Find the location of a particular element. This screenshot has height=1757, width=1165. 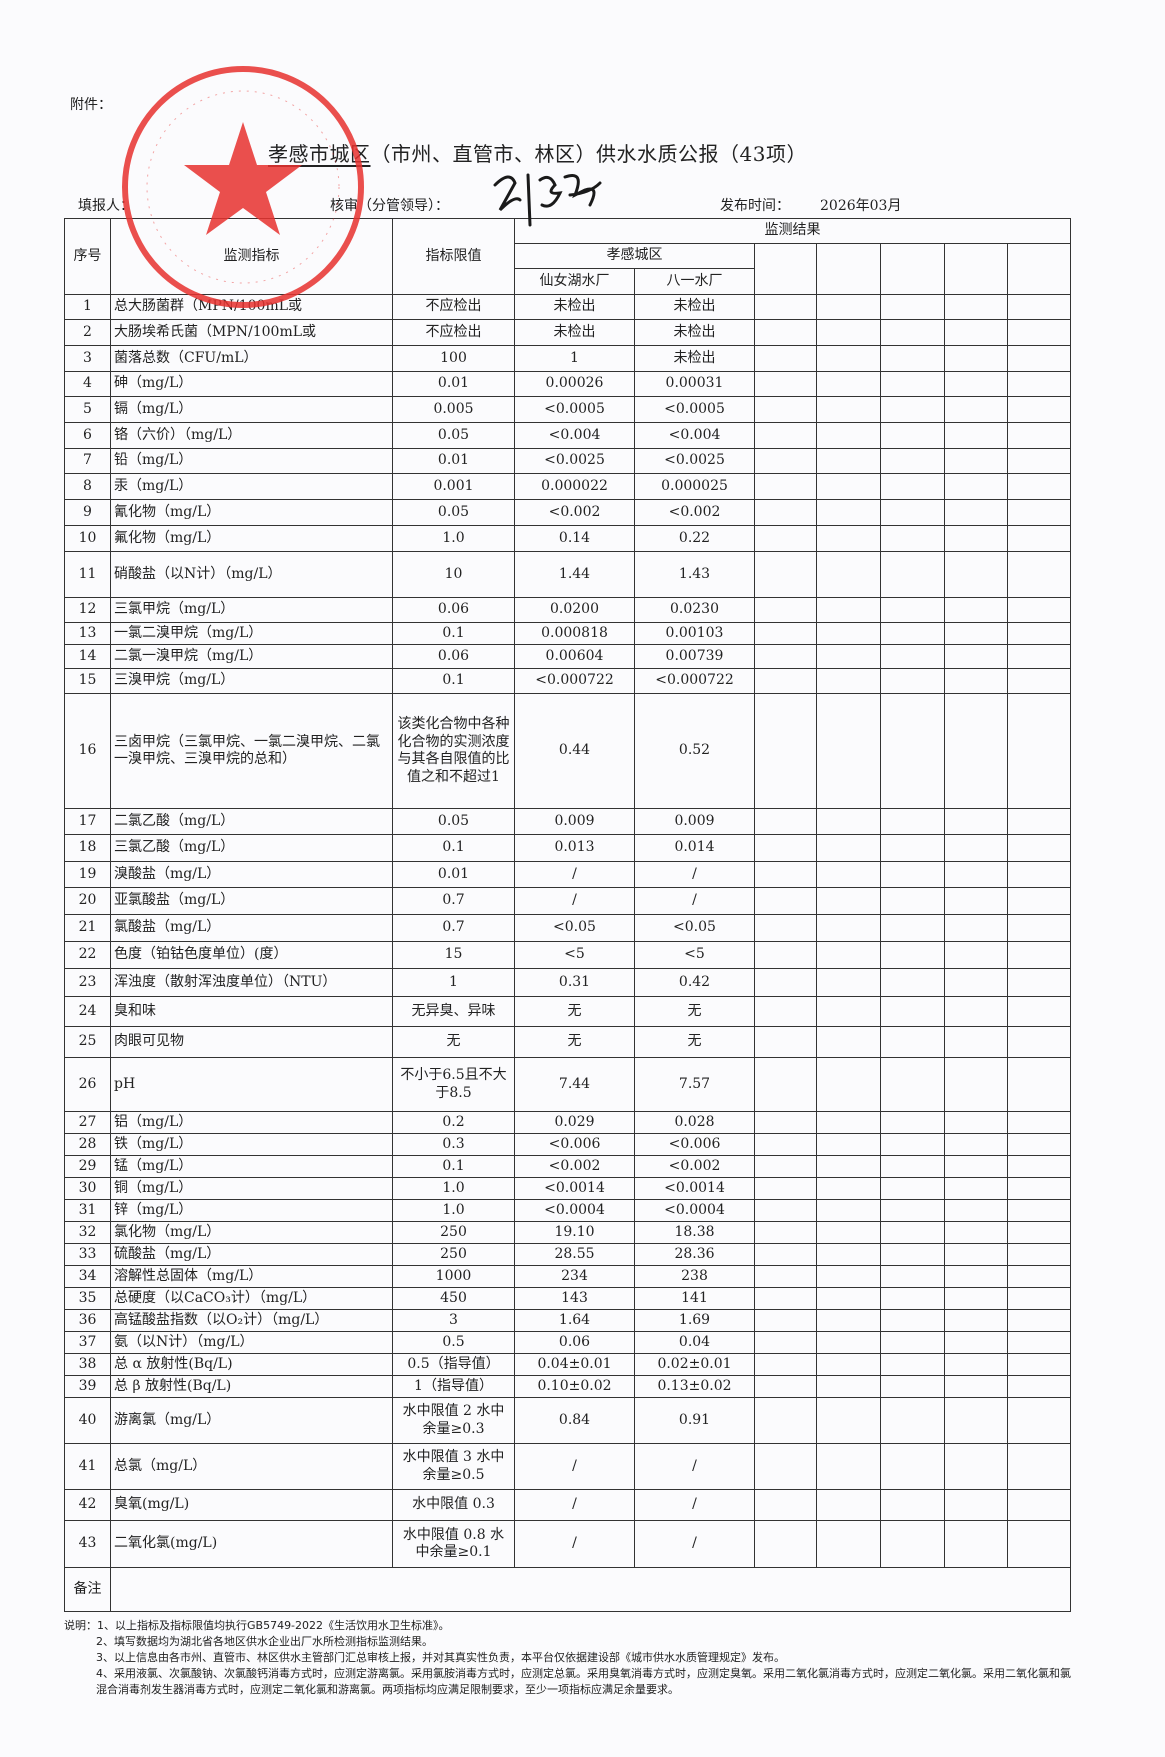

remark-label: 备注 is located at coordinates (87, 1589).